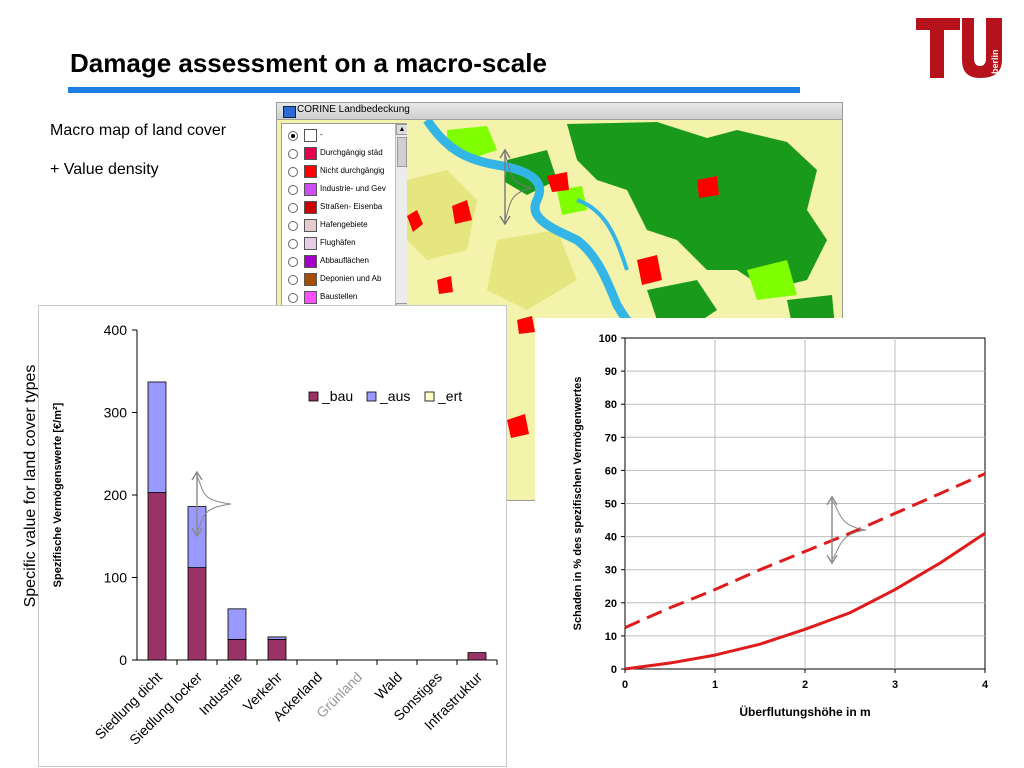 The height and width of the screenshot is (768, 1024). Describe the element at coordinates (337, 298) in the screenshot. I see `legend-item: Baustellen` at that location.